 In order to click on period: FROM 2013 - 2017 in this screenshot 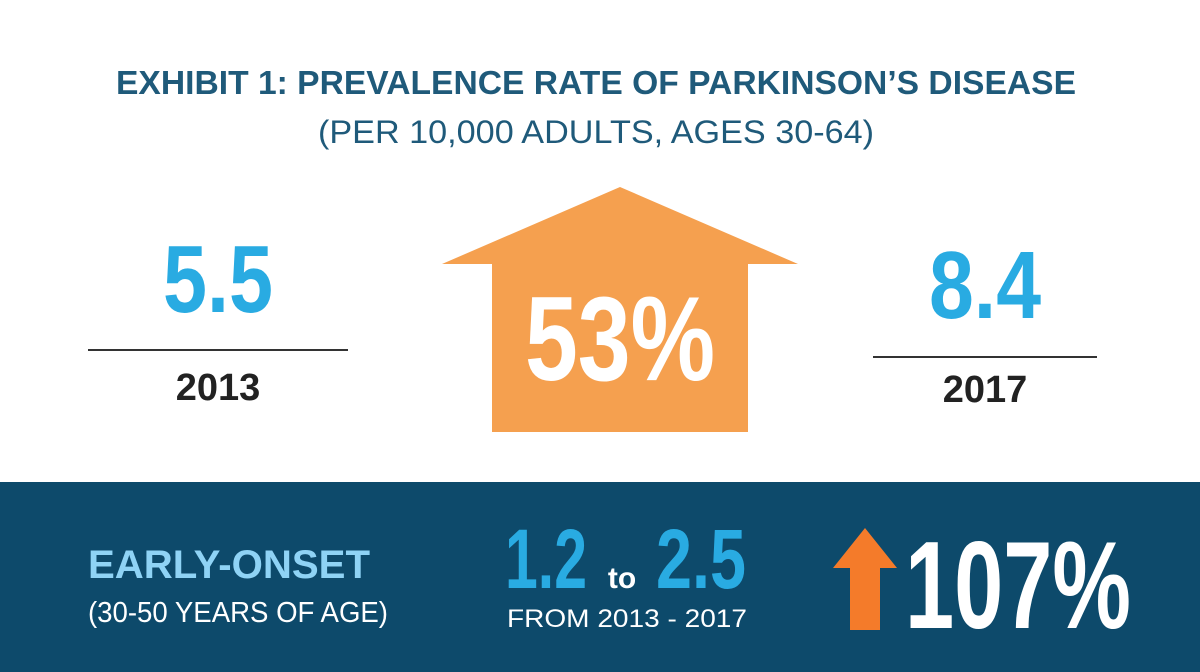, I will do `click(627, 619)`.